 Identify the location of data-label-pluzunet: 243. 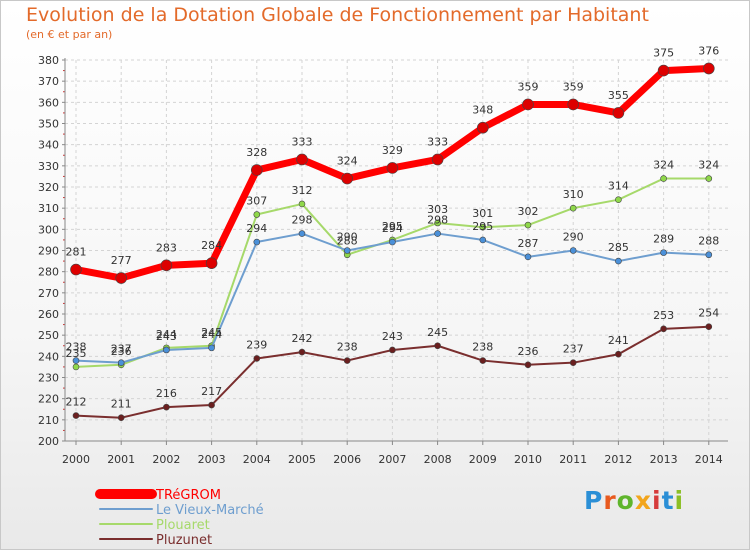
(392, 336).